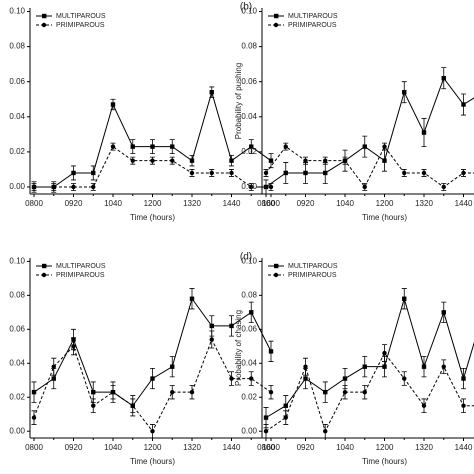  I want to click on panel-label: (b), so click(246, 7).